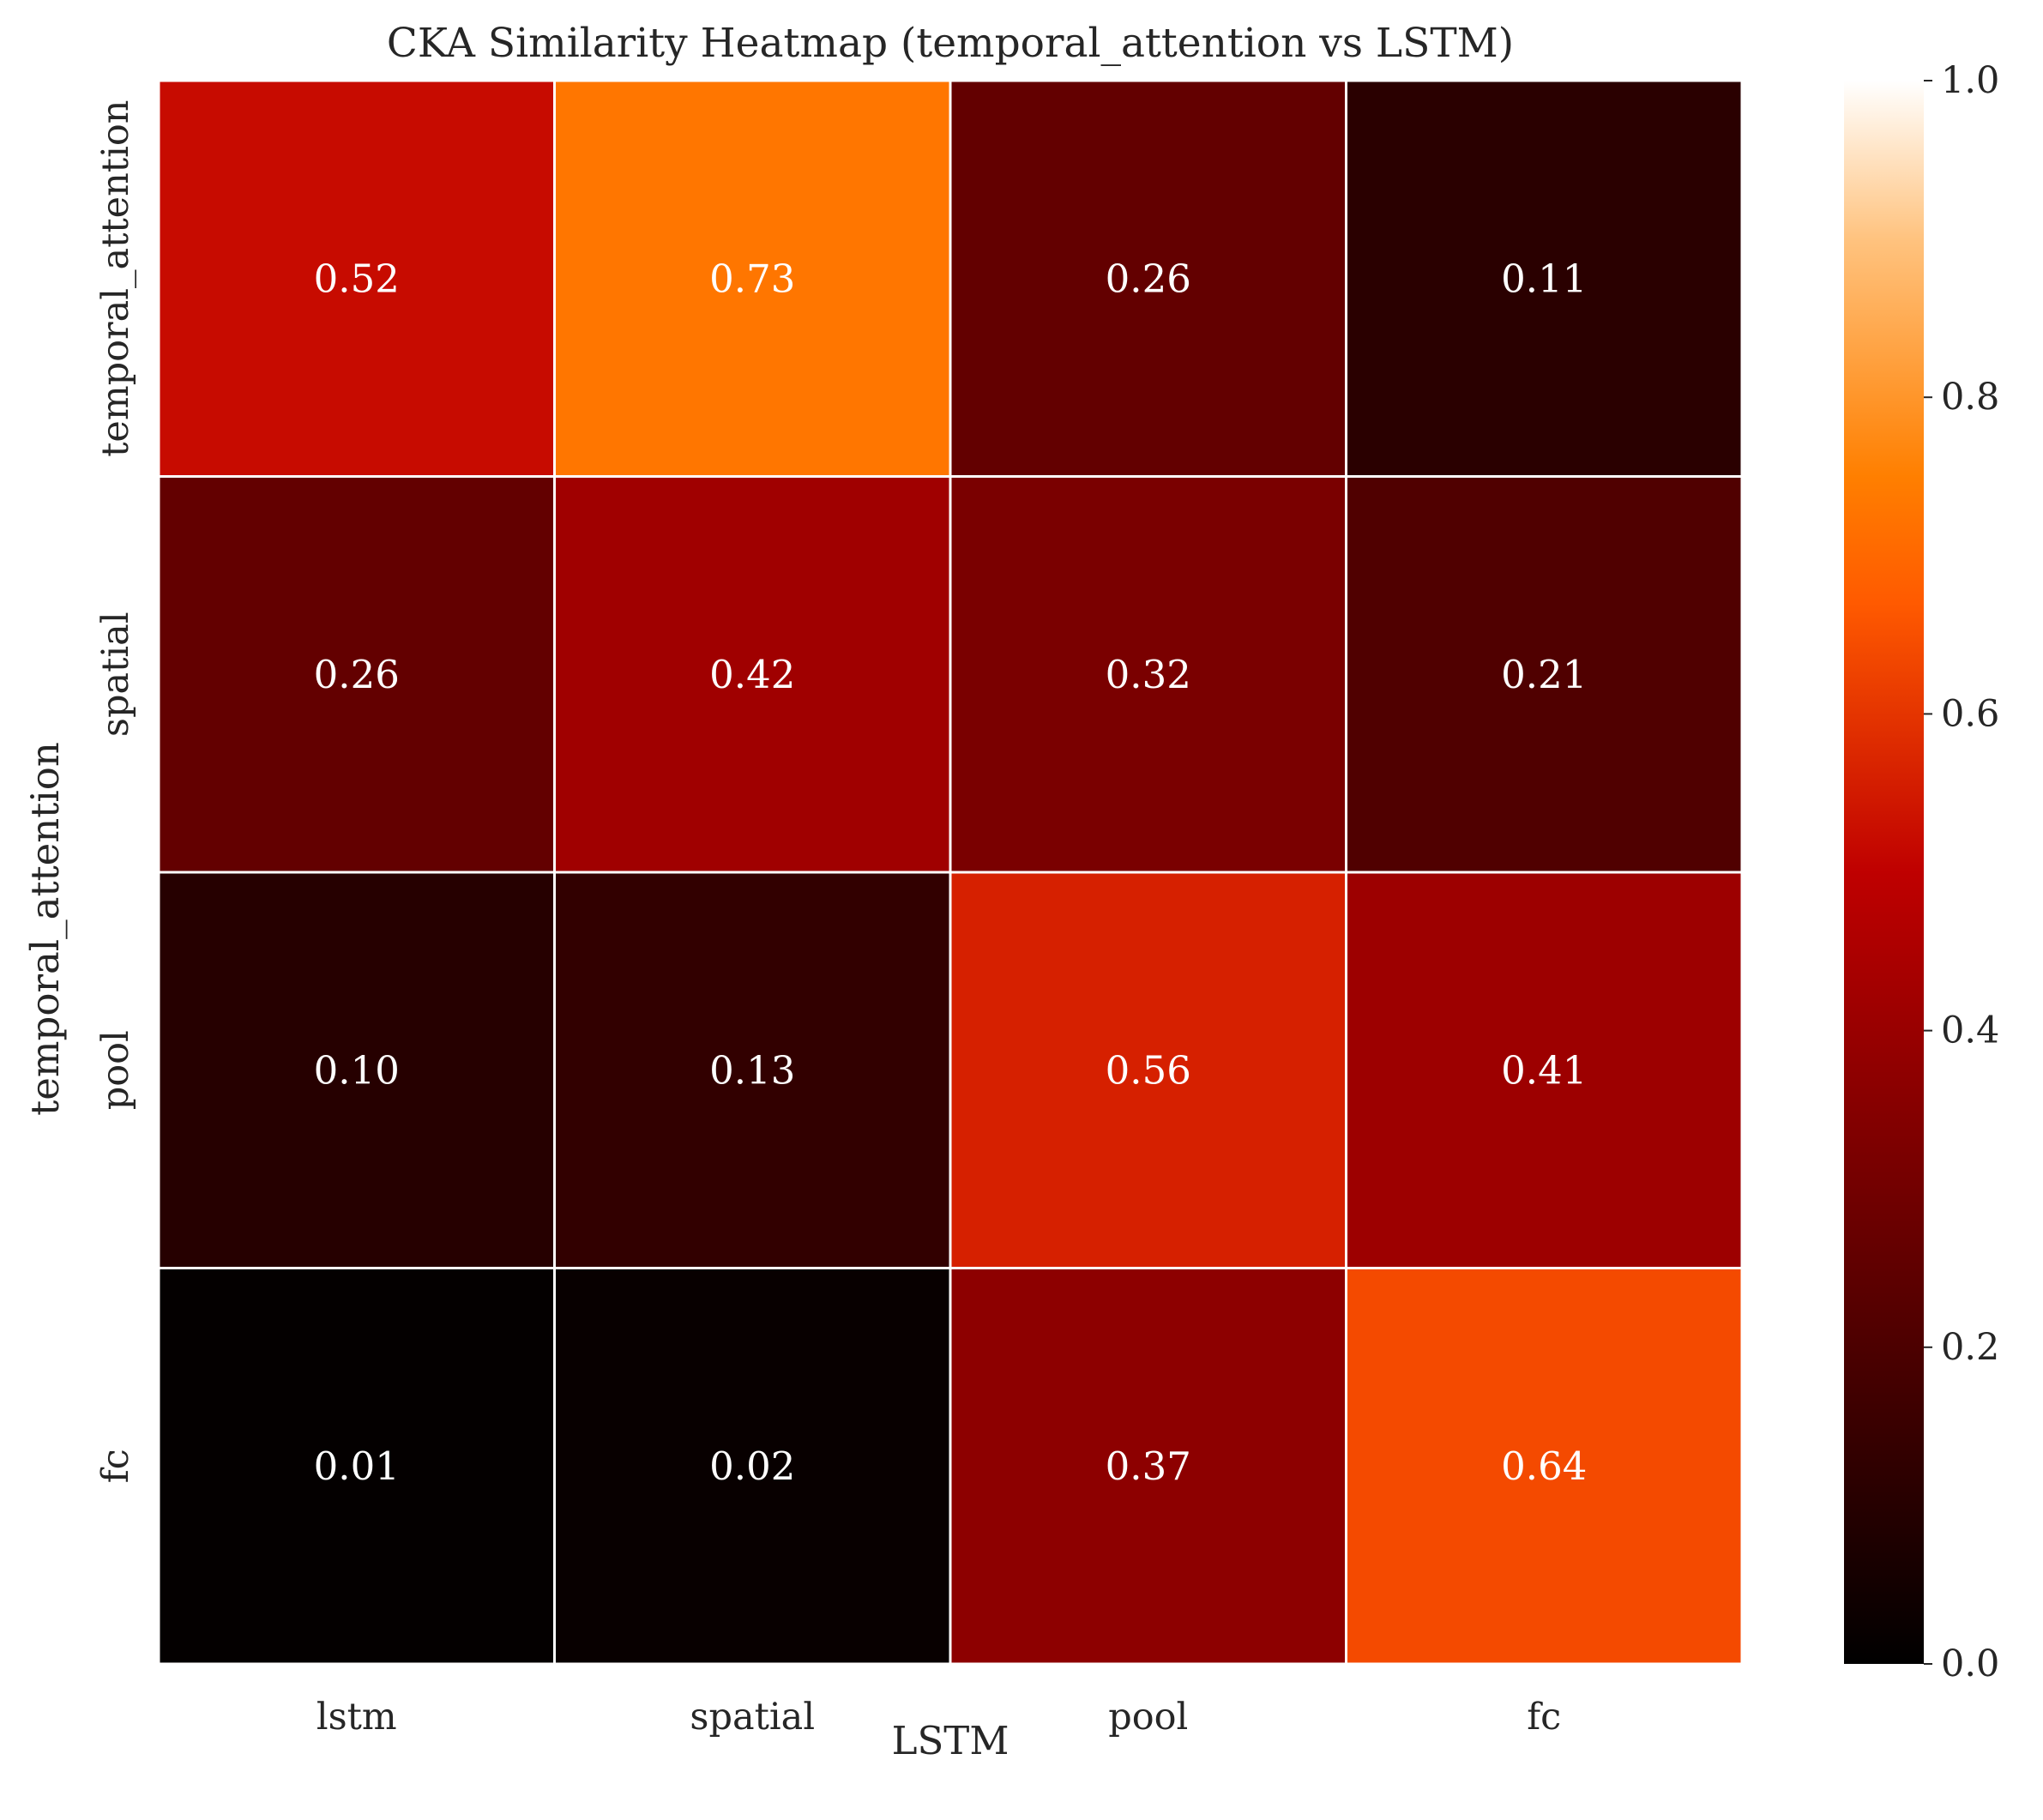  I want to click on colorbar-tick-label: 1.0, so click(1970, 81).